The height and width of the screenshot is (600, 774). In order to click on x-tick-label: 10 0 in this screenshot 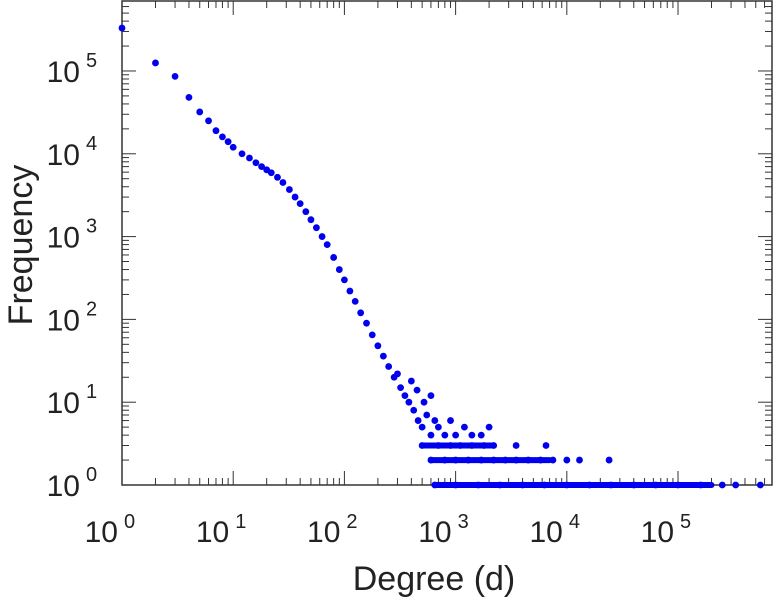, I will do `click(110, 530)`.